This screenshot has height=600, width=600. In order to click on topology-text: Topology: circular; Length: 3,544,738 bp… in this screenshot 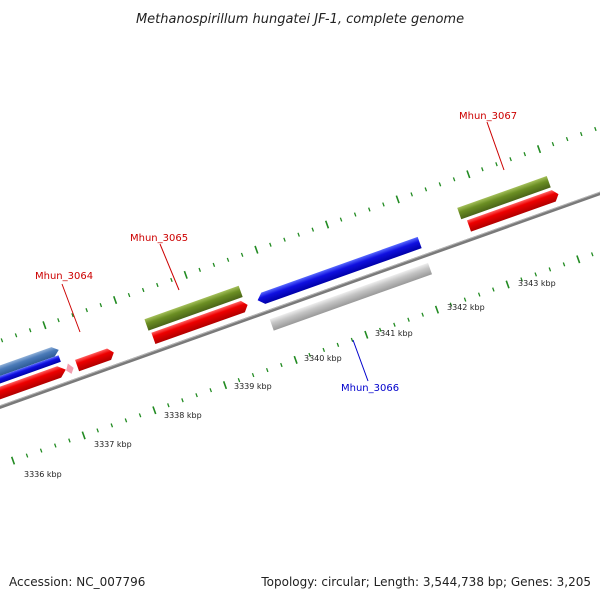, I will do `click(425, 582)`.